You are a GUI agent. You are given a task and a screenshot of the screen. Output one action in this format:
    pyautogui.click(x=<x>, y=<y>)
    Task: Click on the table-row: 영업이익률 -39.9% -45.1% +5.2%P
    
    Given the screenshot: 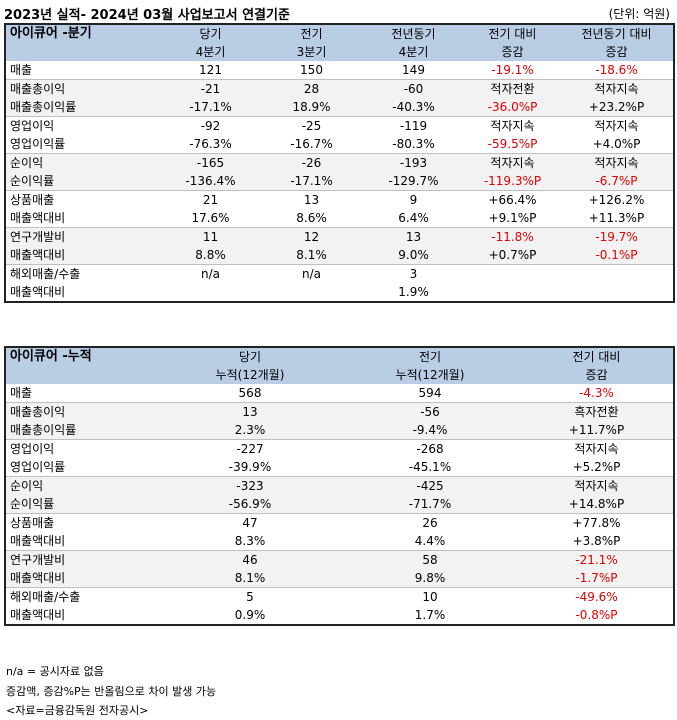 What is the action you would take?
    pyautogui.click(x=339, y=467)
    